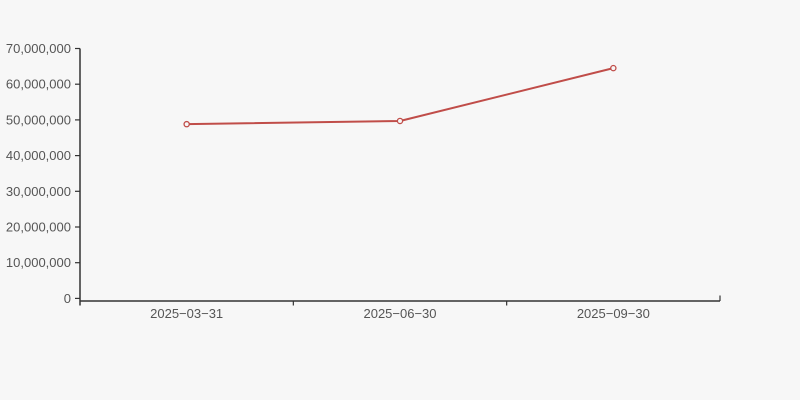  Describe the element at coordinates (38, 191) in the screenshot. I see `y-axis-tick-label: 30,000,000` at that location.